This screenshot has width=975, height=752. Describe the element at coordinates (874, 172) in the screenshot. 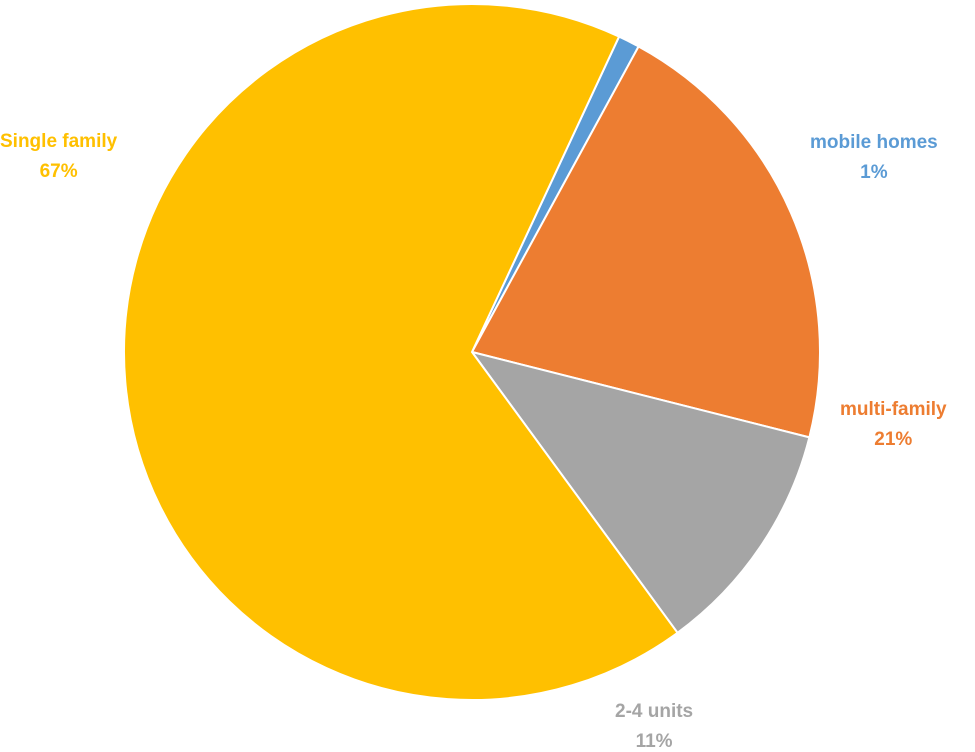

I see `data-label-value: 1%` at that location.